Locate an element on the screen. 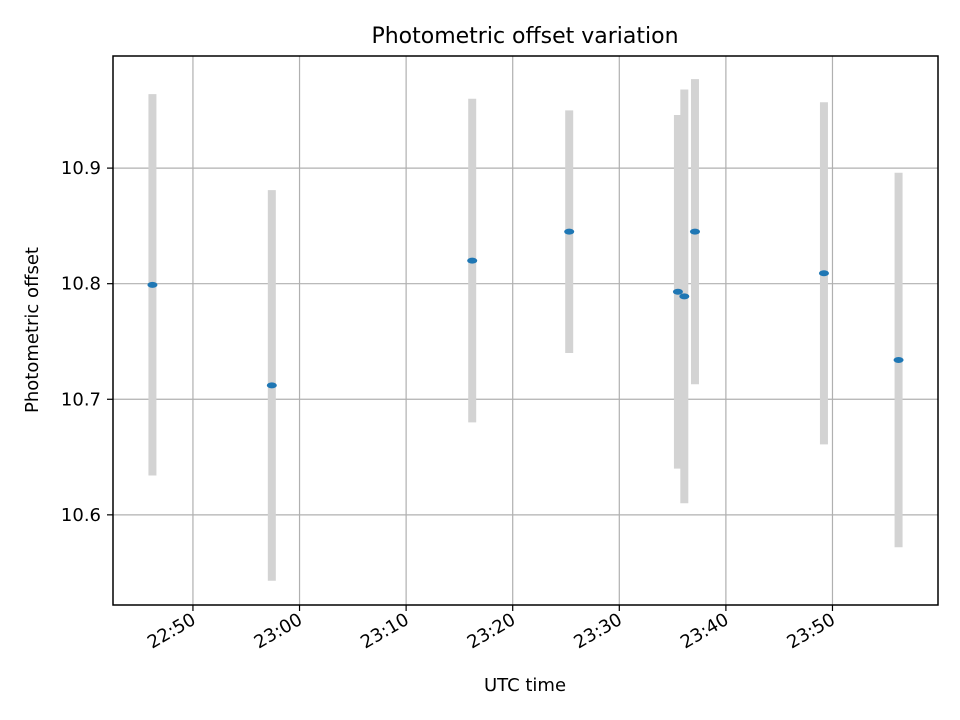 The height and width of the screenshot is (720, 960). x-tick-label: 23:40 is located at coordinates (704, 631).